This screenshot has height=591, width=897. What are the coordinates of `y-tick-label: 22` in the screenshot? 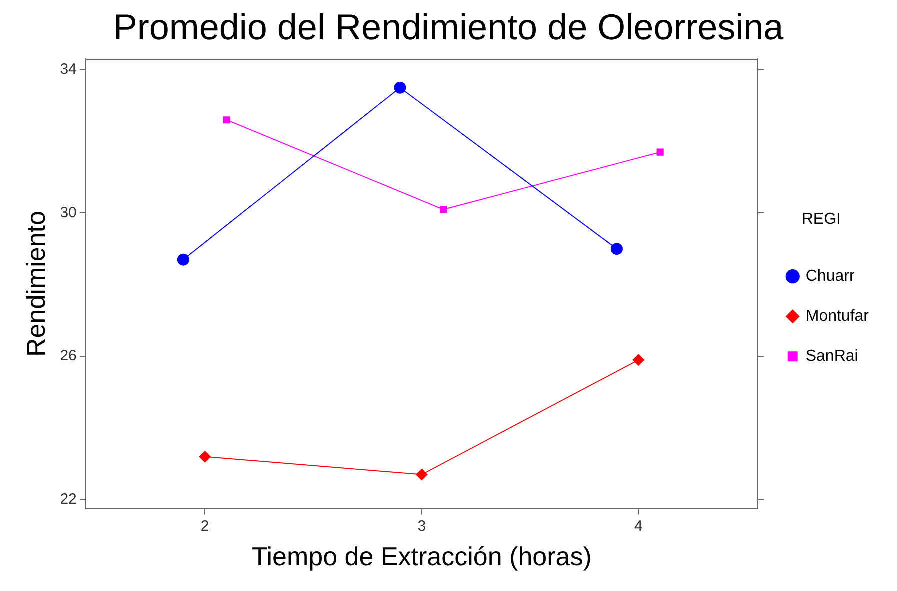 It's located at (68, 499).